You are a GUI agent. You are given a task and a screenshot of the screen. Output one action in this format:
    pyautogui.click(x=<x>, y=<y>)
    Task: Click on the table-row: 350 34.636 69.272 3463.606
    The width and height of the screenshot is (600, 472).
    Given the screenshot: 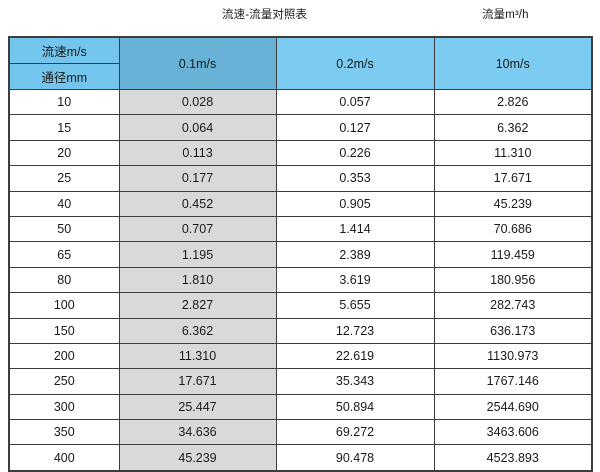 What is the action you would take?
    pyautogui.click(x=300, y=432)
    